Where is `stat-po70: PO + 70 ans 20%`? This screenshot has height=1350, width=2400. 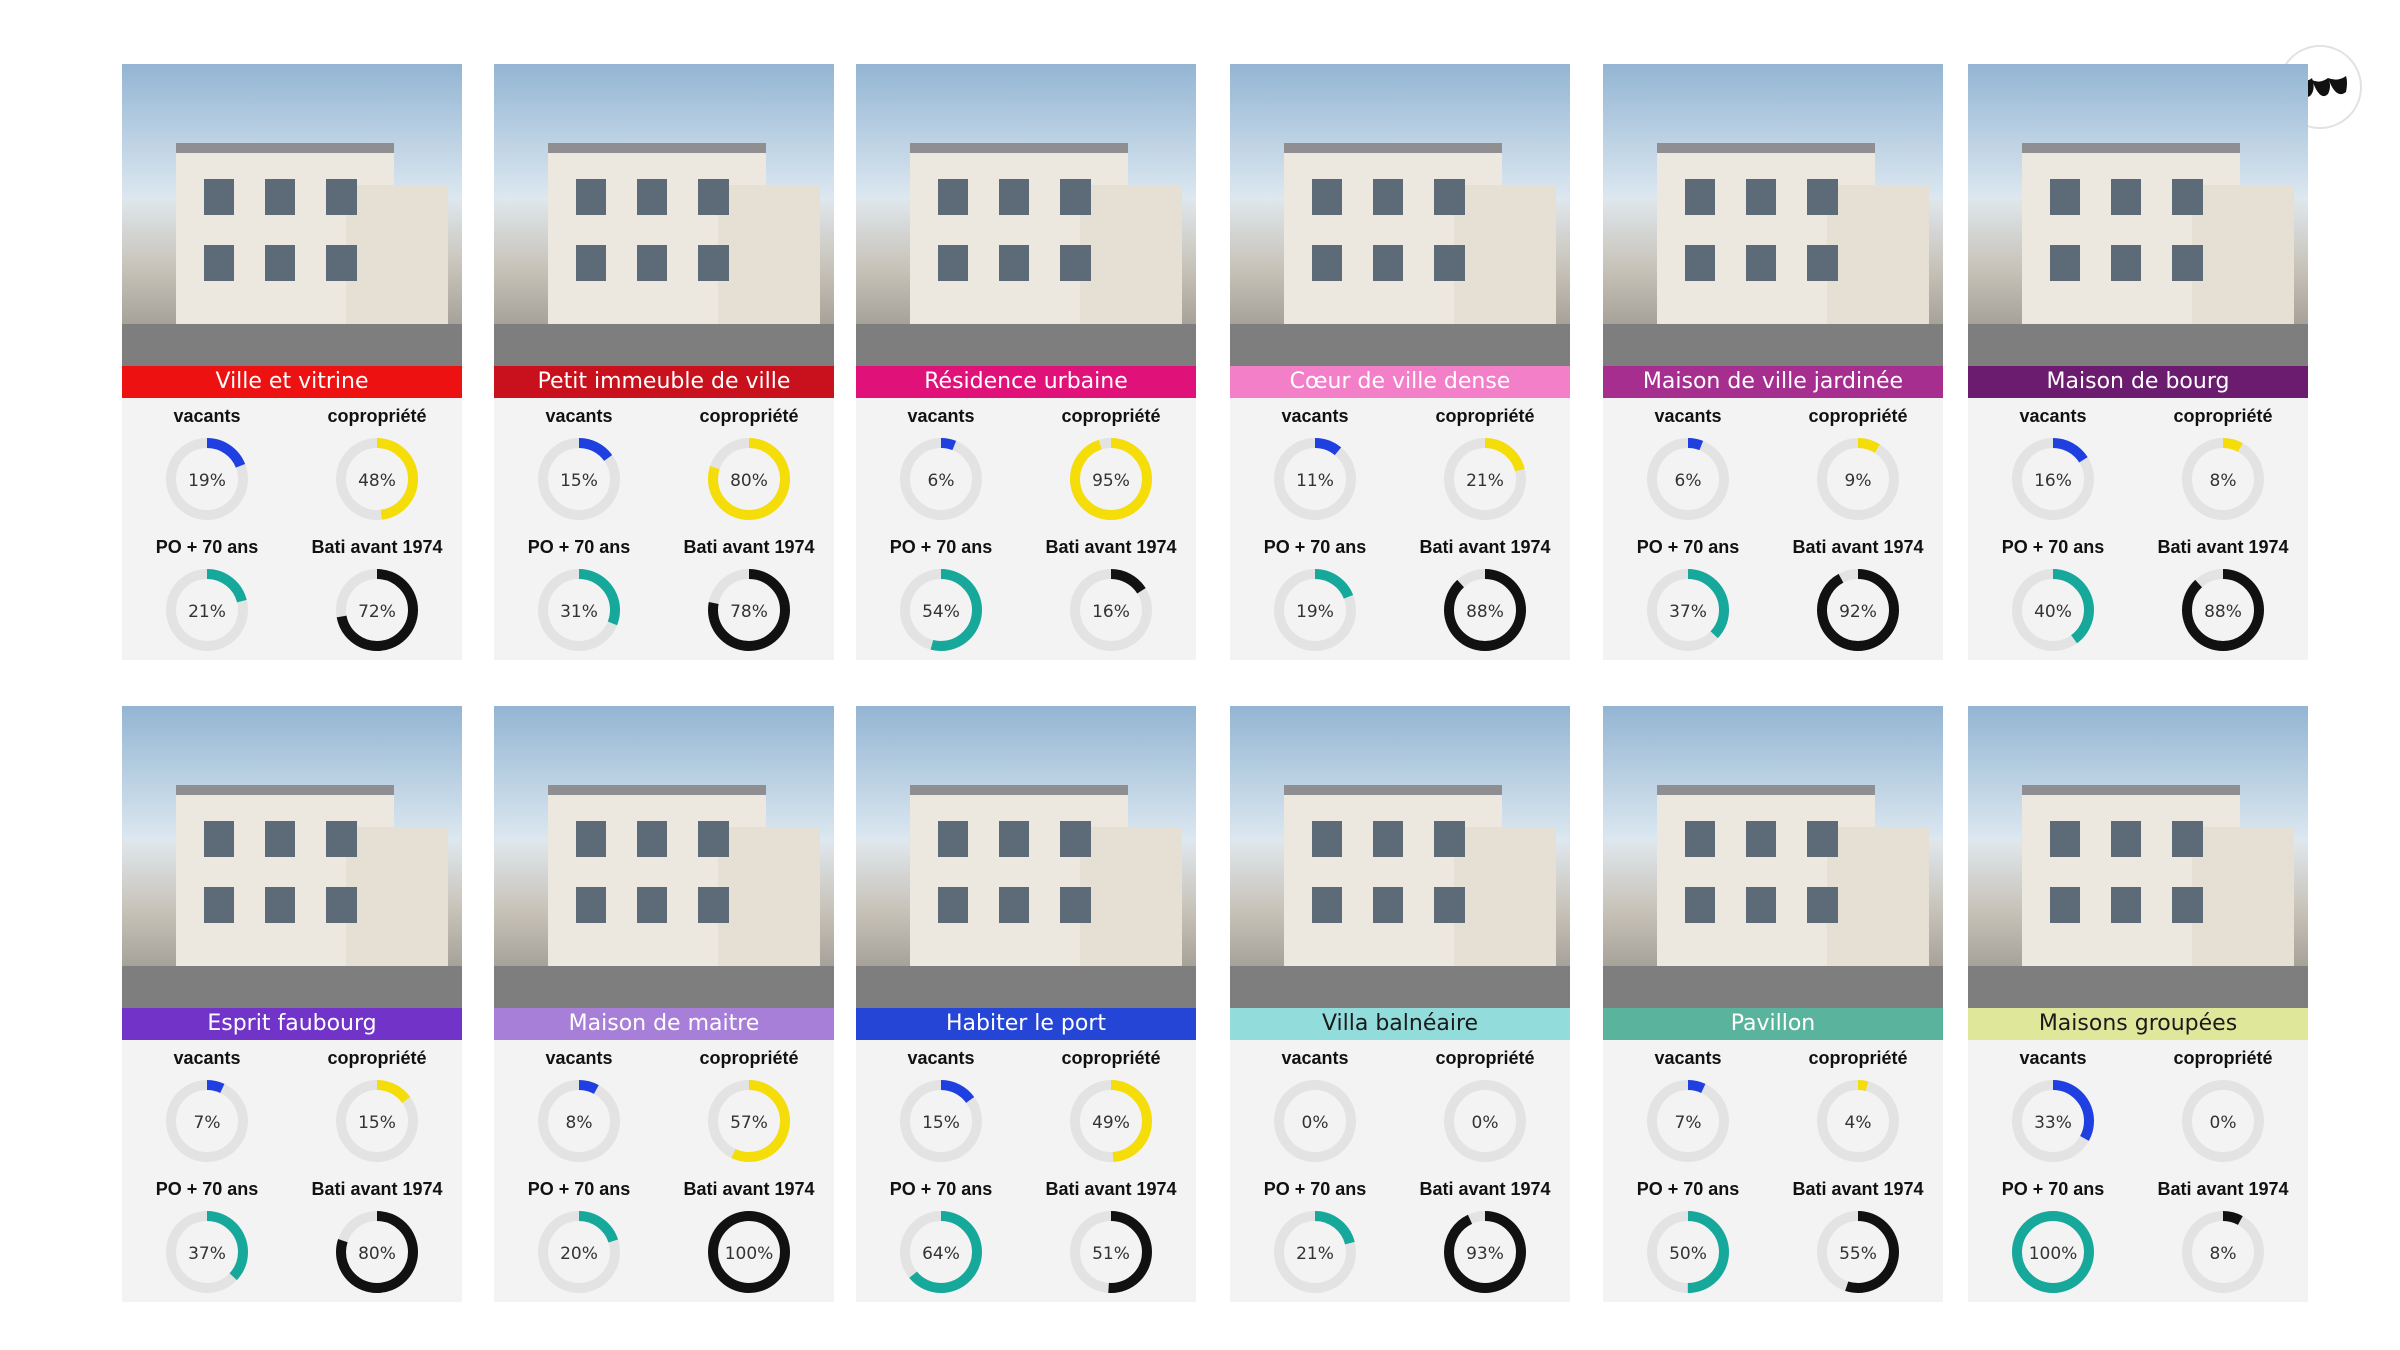 stat-po70: PO + 70 ans 20% is located at coordinates (579, 1236).